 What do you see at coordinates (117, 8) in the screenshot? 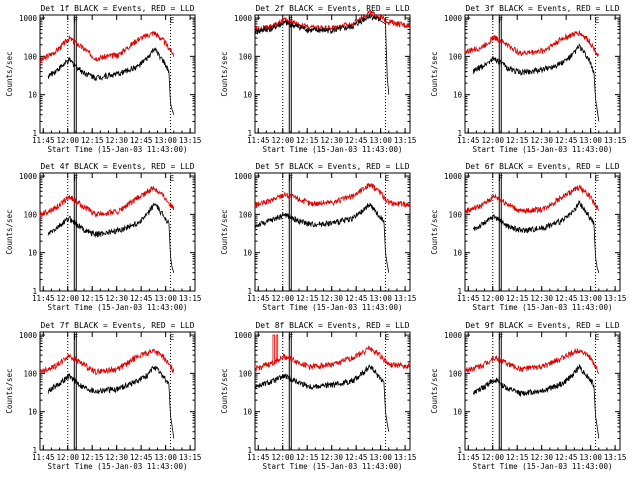
I see `plot-title: Det 1f BLACK = Events, RED = LLD` at bounding box center [117, 8].